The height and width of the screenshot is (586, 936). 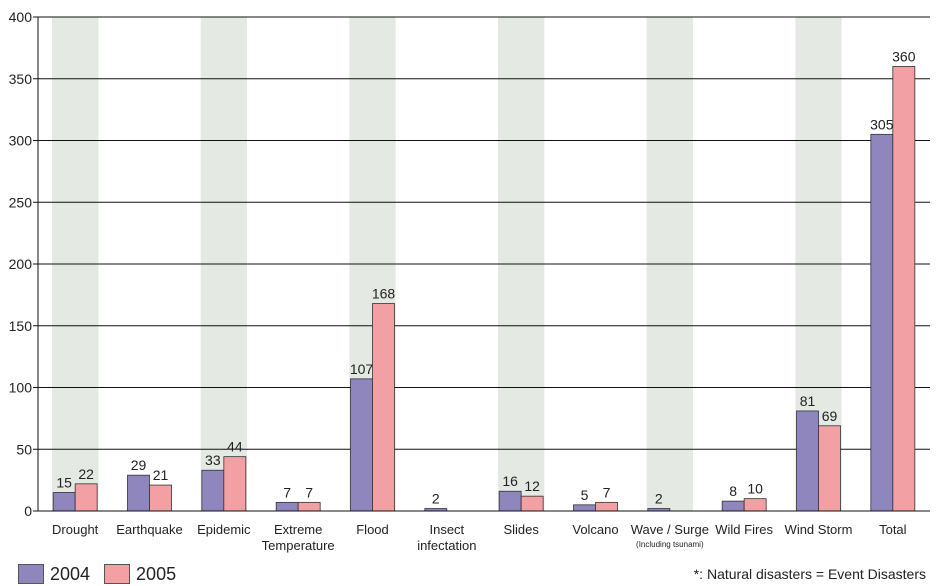 I want to click on x-tick-label: Wild Fires, so click(x=744, y=529).